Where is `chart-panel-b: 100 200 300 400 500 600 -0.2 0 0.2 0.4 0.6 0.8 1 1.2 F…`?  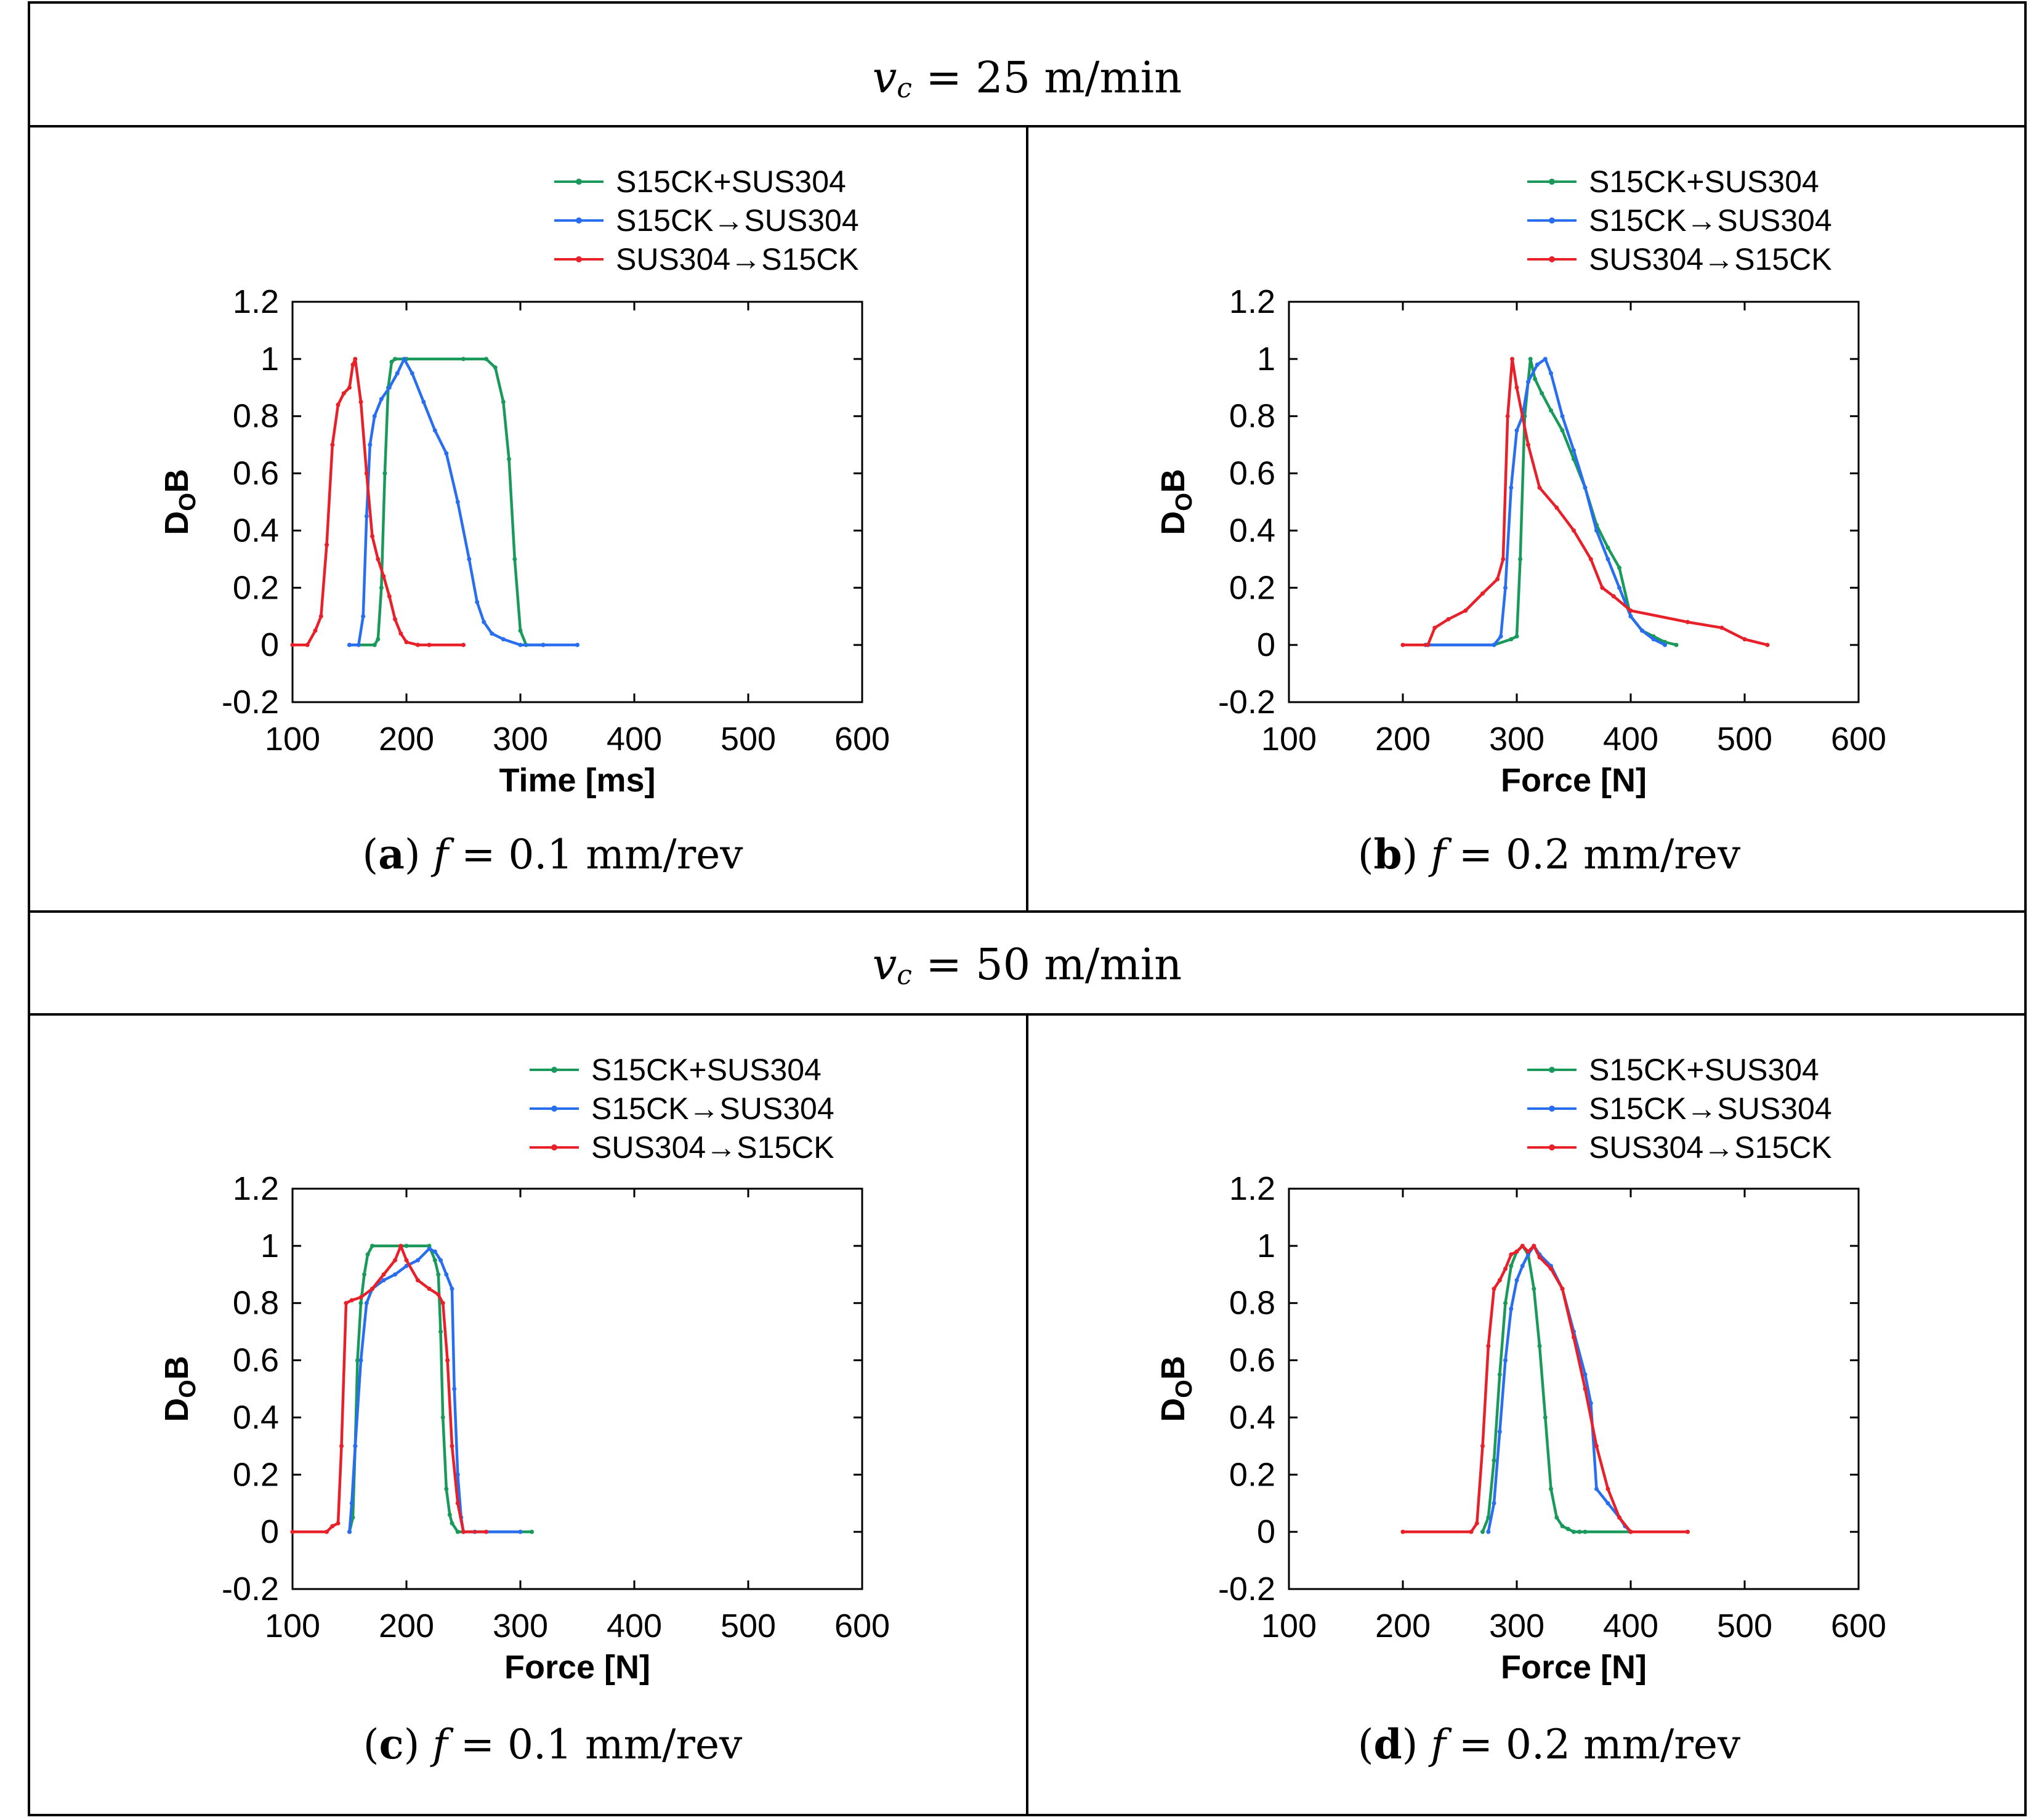 chart-panel-b: 100 200 300 400 500 600 -0.2 0 0.2 0.4 0.6 0.8 1 1.2 F… is located at coordinates (1520, 521).